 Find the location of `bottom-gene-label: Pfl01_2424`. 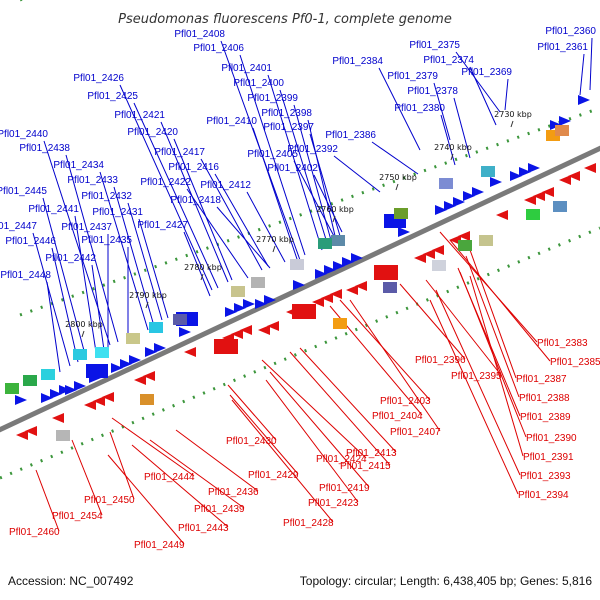

bottom-gene-label: Pfl01_2424 is located at coordinates (341, 459).